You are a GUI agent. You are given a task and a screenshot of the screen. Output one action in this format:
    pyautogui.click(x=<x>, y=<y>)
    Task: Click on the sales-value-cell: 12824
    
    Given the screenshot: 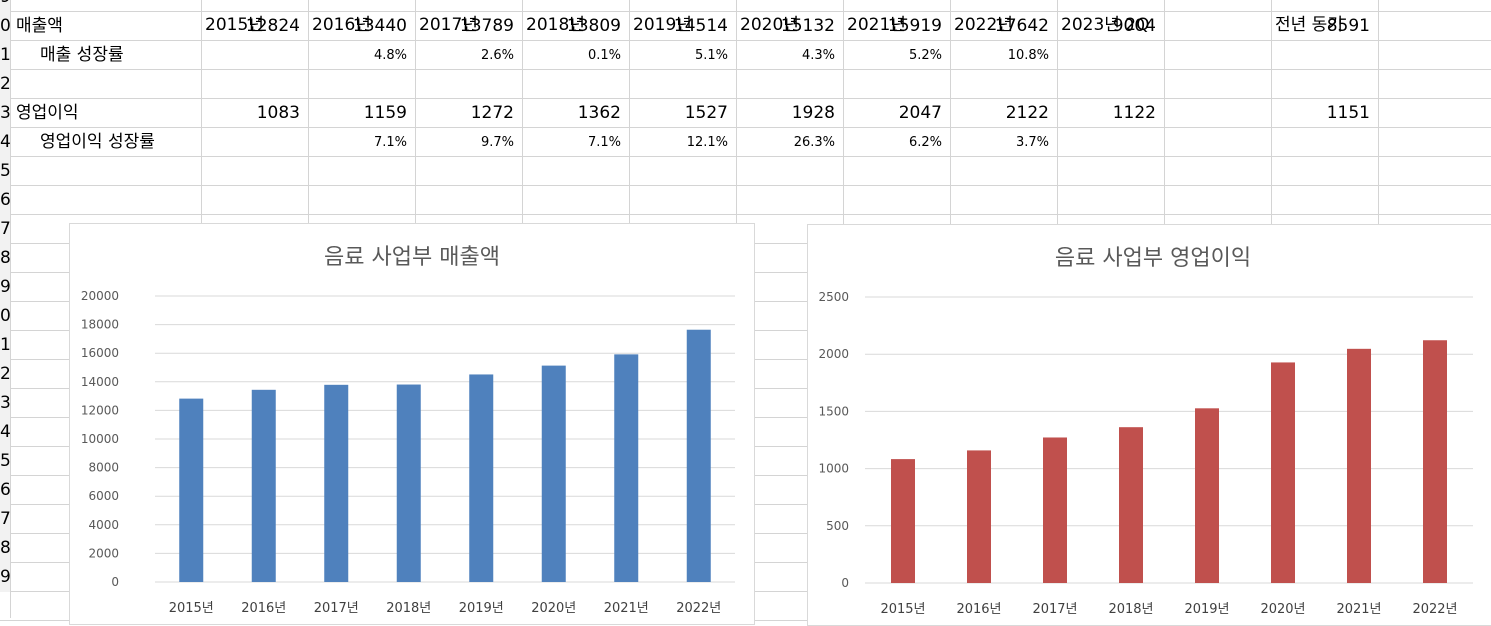 What is the action you would take?
    pyautogui.click(x=272, y=26)
    